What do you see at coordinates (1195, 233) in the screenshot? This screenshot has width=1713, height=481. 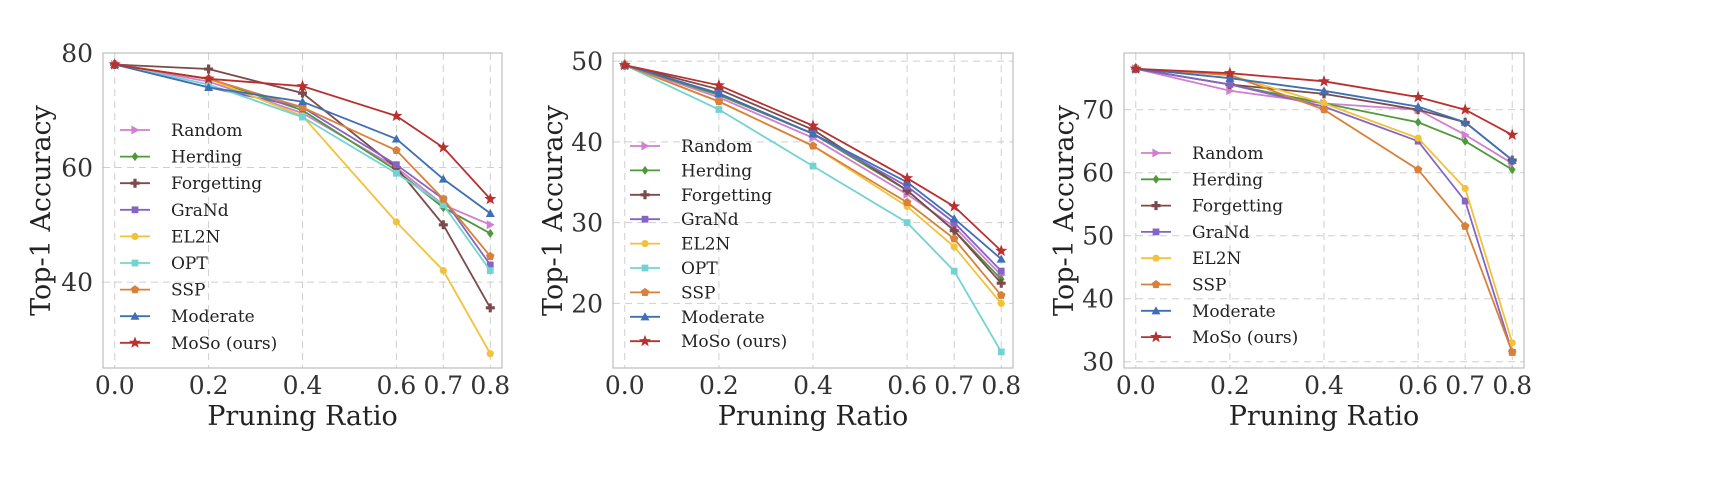 I see `legend-item: GraNd` at bounding box center [1195, 233].